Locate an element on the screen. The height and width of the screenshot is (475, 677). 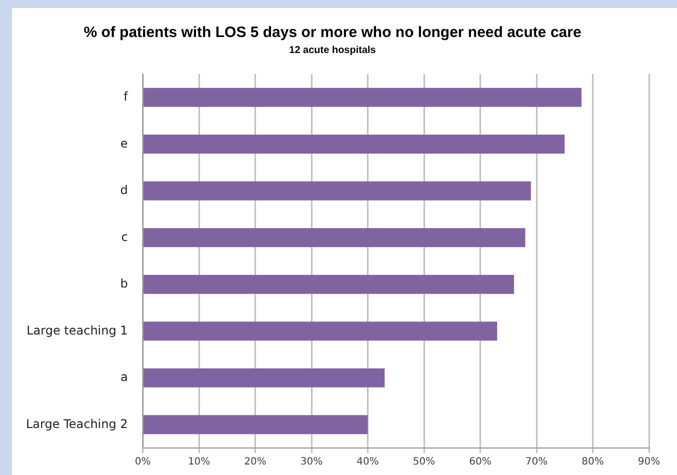
x-tick-label: 90% is located at coordinates (649, 462).